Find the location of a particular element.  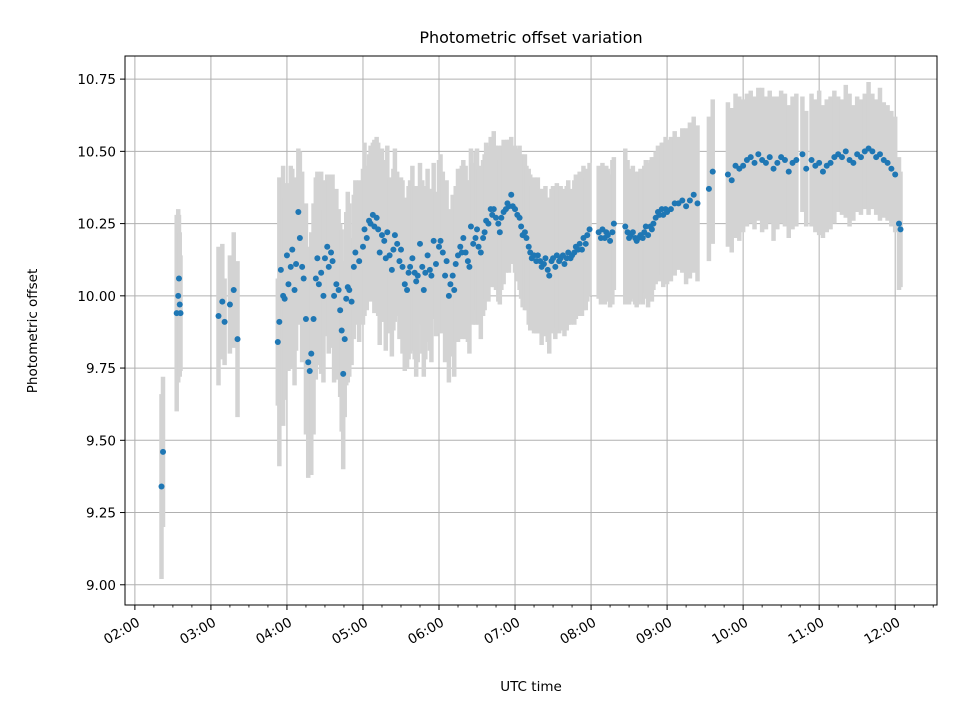

y-tick-label: 9.50 is located at coordinates (101, 441).